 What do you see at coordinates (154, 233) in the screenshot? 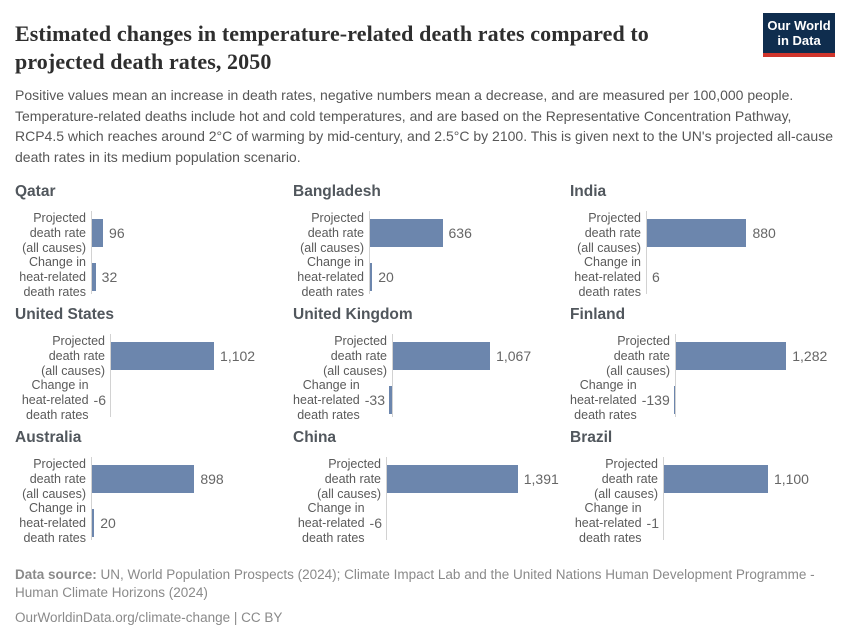
I see `chart-row: Projected death rate (all causes) 96` at bounding box center [154, 233].